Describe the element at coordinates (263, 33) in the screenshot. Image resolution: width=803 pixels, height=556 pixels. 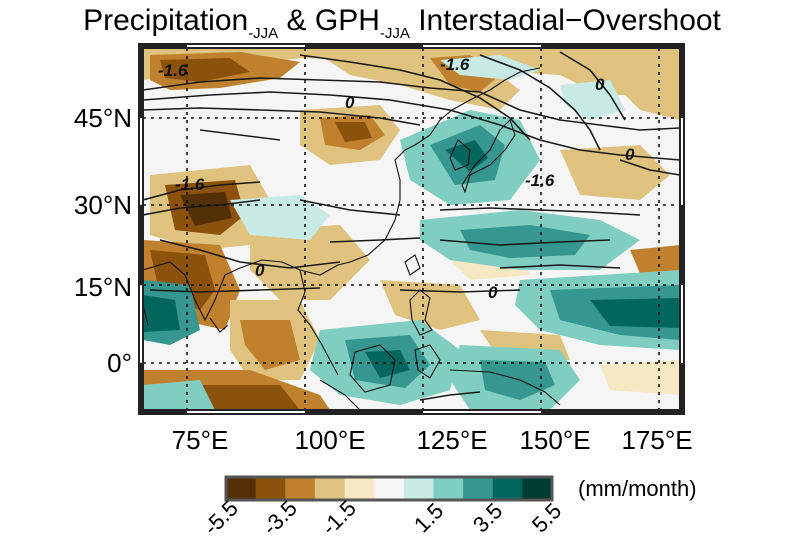
I see `title-subscript-1: -JJA` at that location.